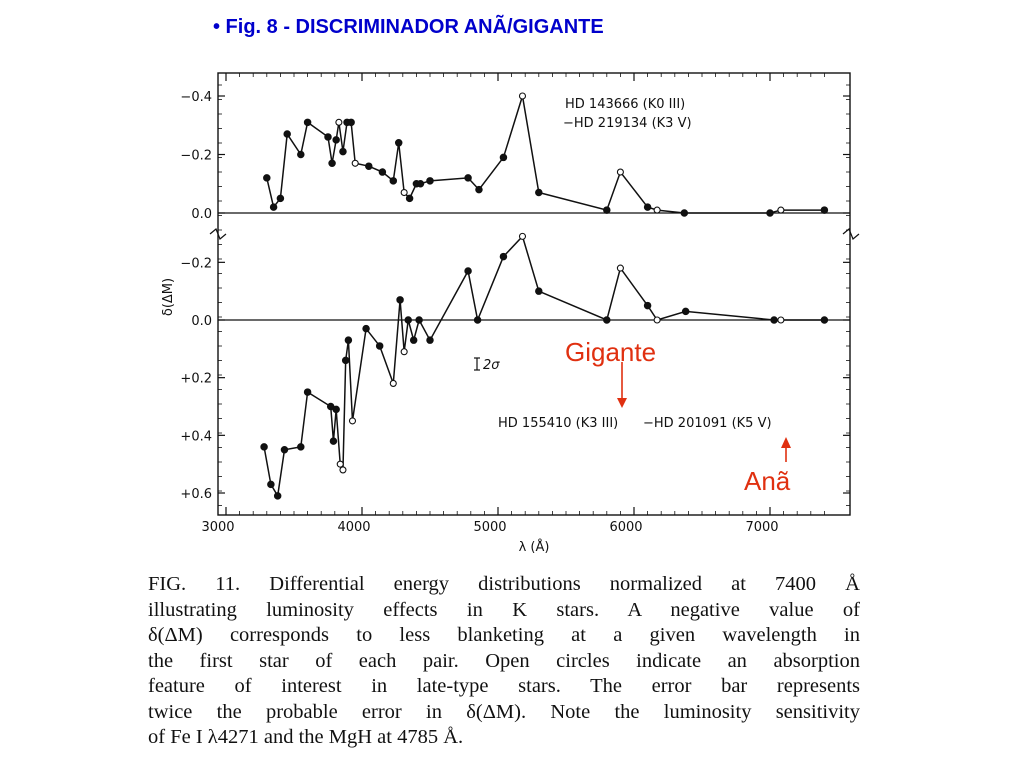 Image resolution: width=1024 pixels, height=768 pixels. Describe the element at coordinates (196, 436) in the screenshot. I see `lower-ytick-label: +0.4` at that location.